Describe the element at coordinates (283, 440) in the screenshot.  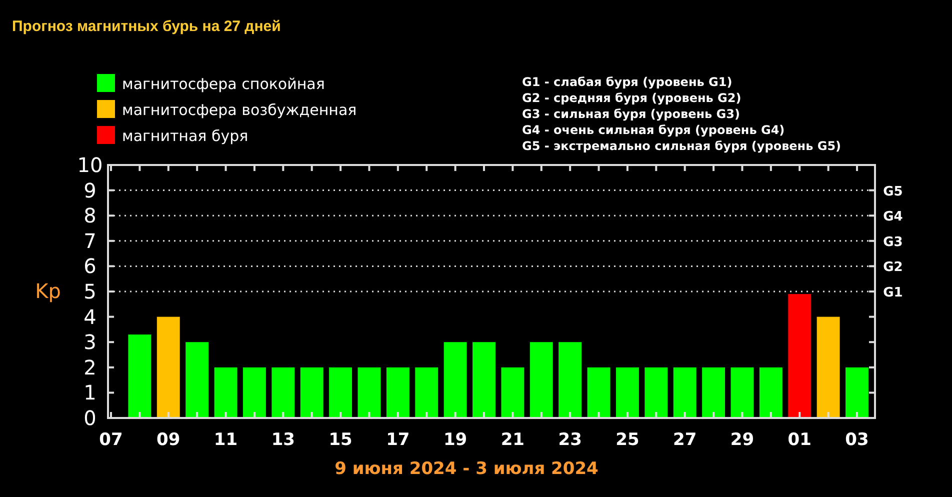
I see `x-tick-label: 13` at that location.